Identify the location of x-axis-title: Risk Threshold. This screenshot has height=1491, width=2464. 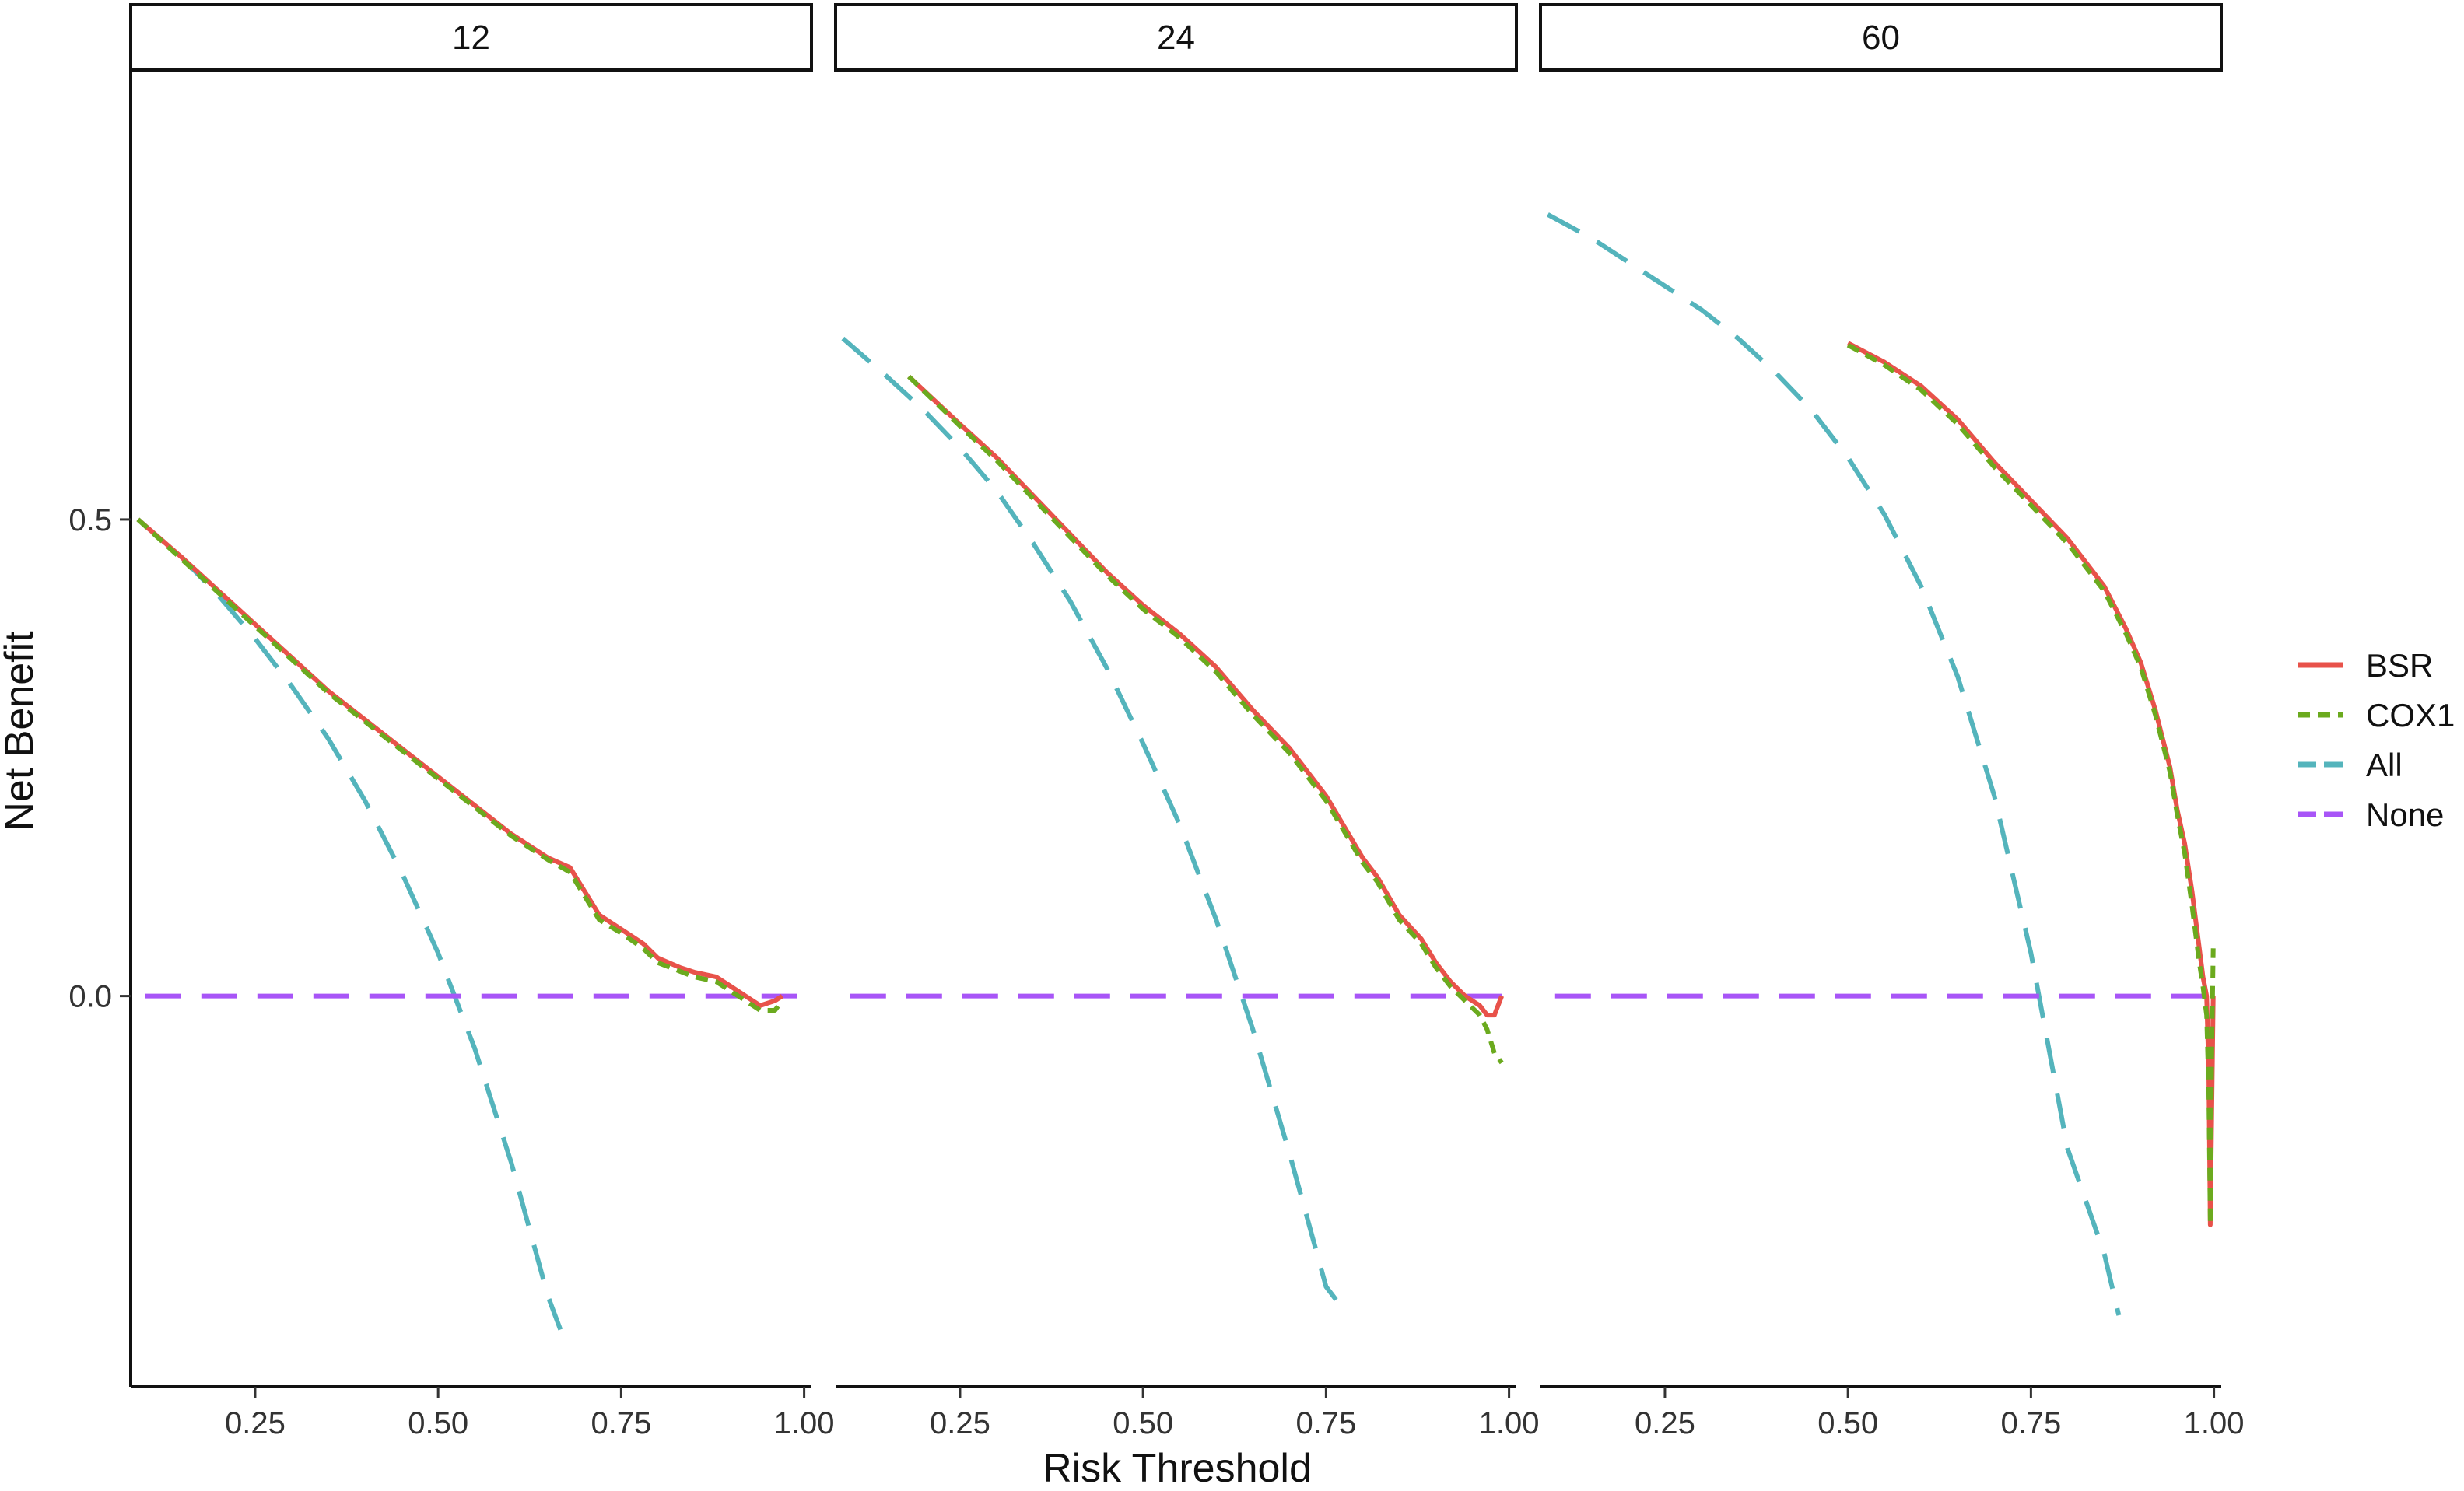
(1177, 1468).